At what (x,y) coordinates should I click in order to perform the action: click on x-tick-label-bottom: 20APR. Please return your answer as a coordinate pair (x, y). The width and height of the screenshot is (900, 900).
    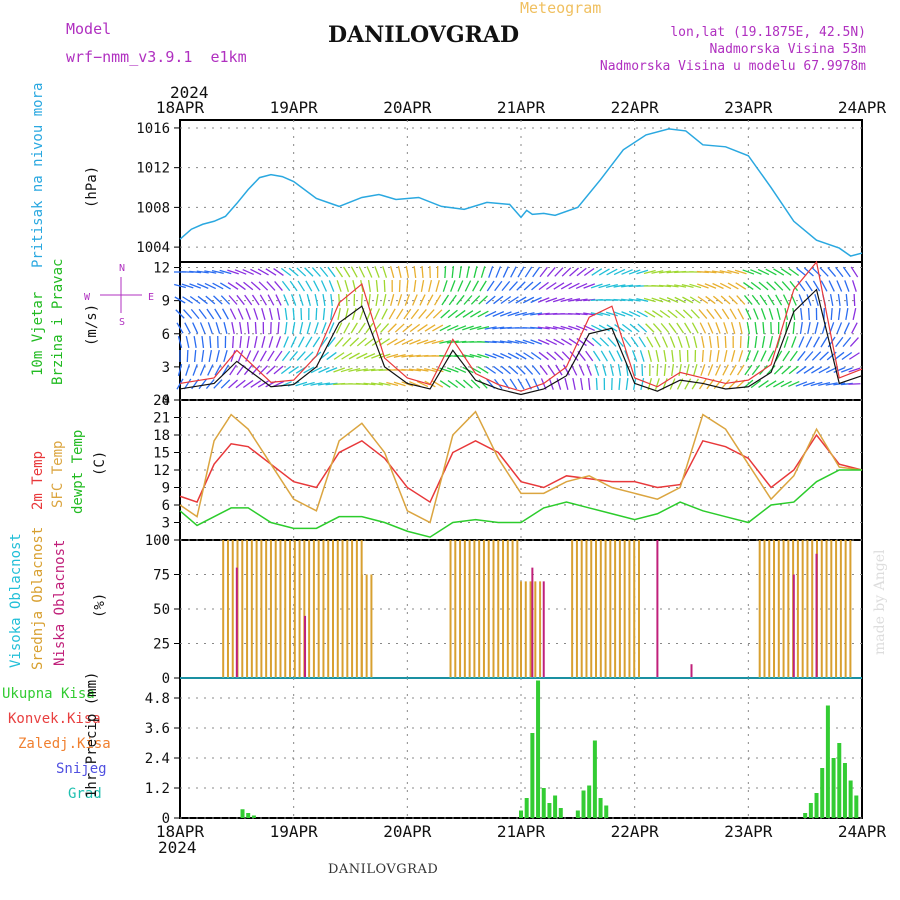
    Looking at the image, I should click on (407, 831).